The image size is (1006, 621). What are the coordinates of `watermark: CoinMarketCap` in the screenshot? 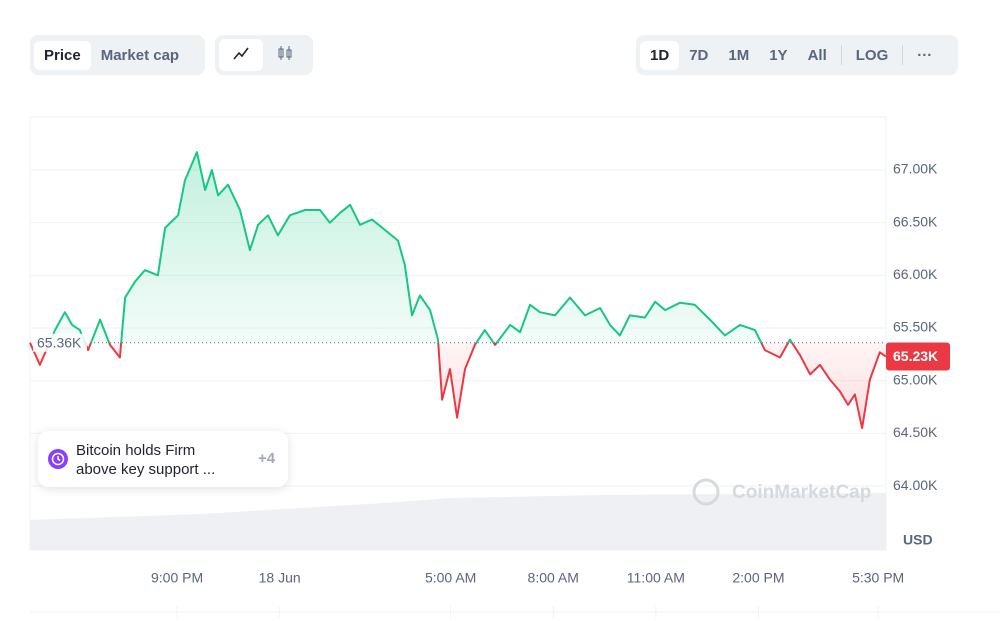 It's located at (801, 492).